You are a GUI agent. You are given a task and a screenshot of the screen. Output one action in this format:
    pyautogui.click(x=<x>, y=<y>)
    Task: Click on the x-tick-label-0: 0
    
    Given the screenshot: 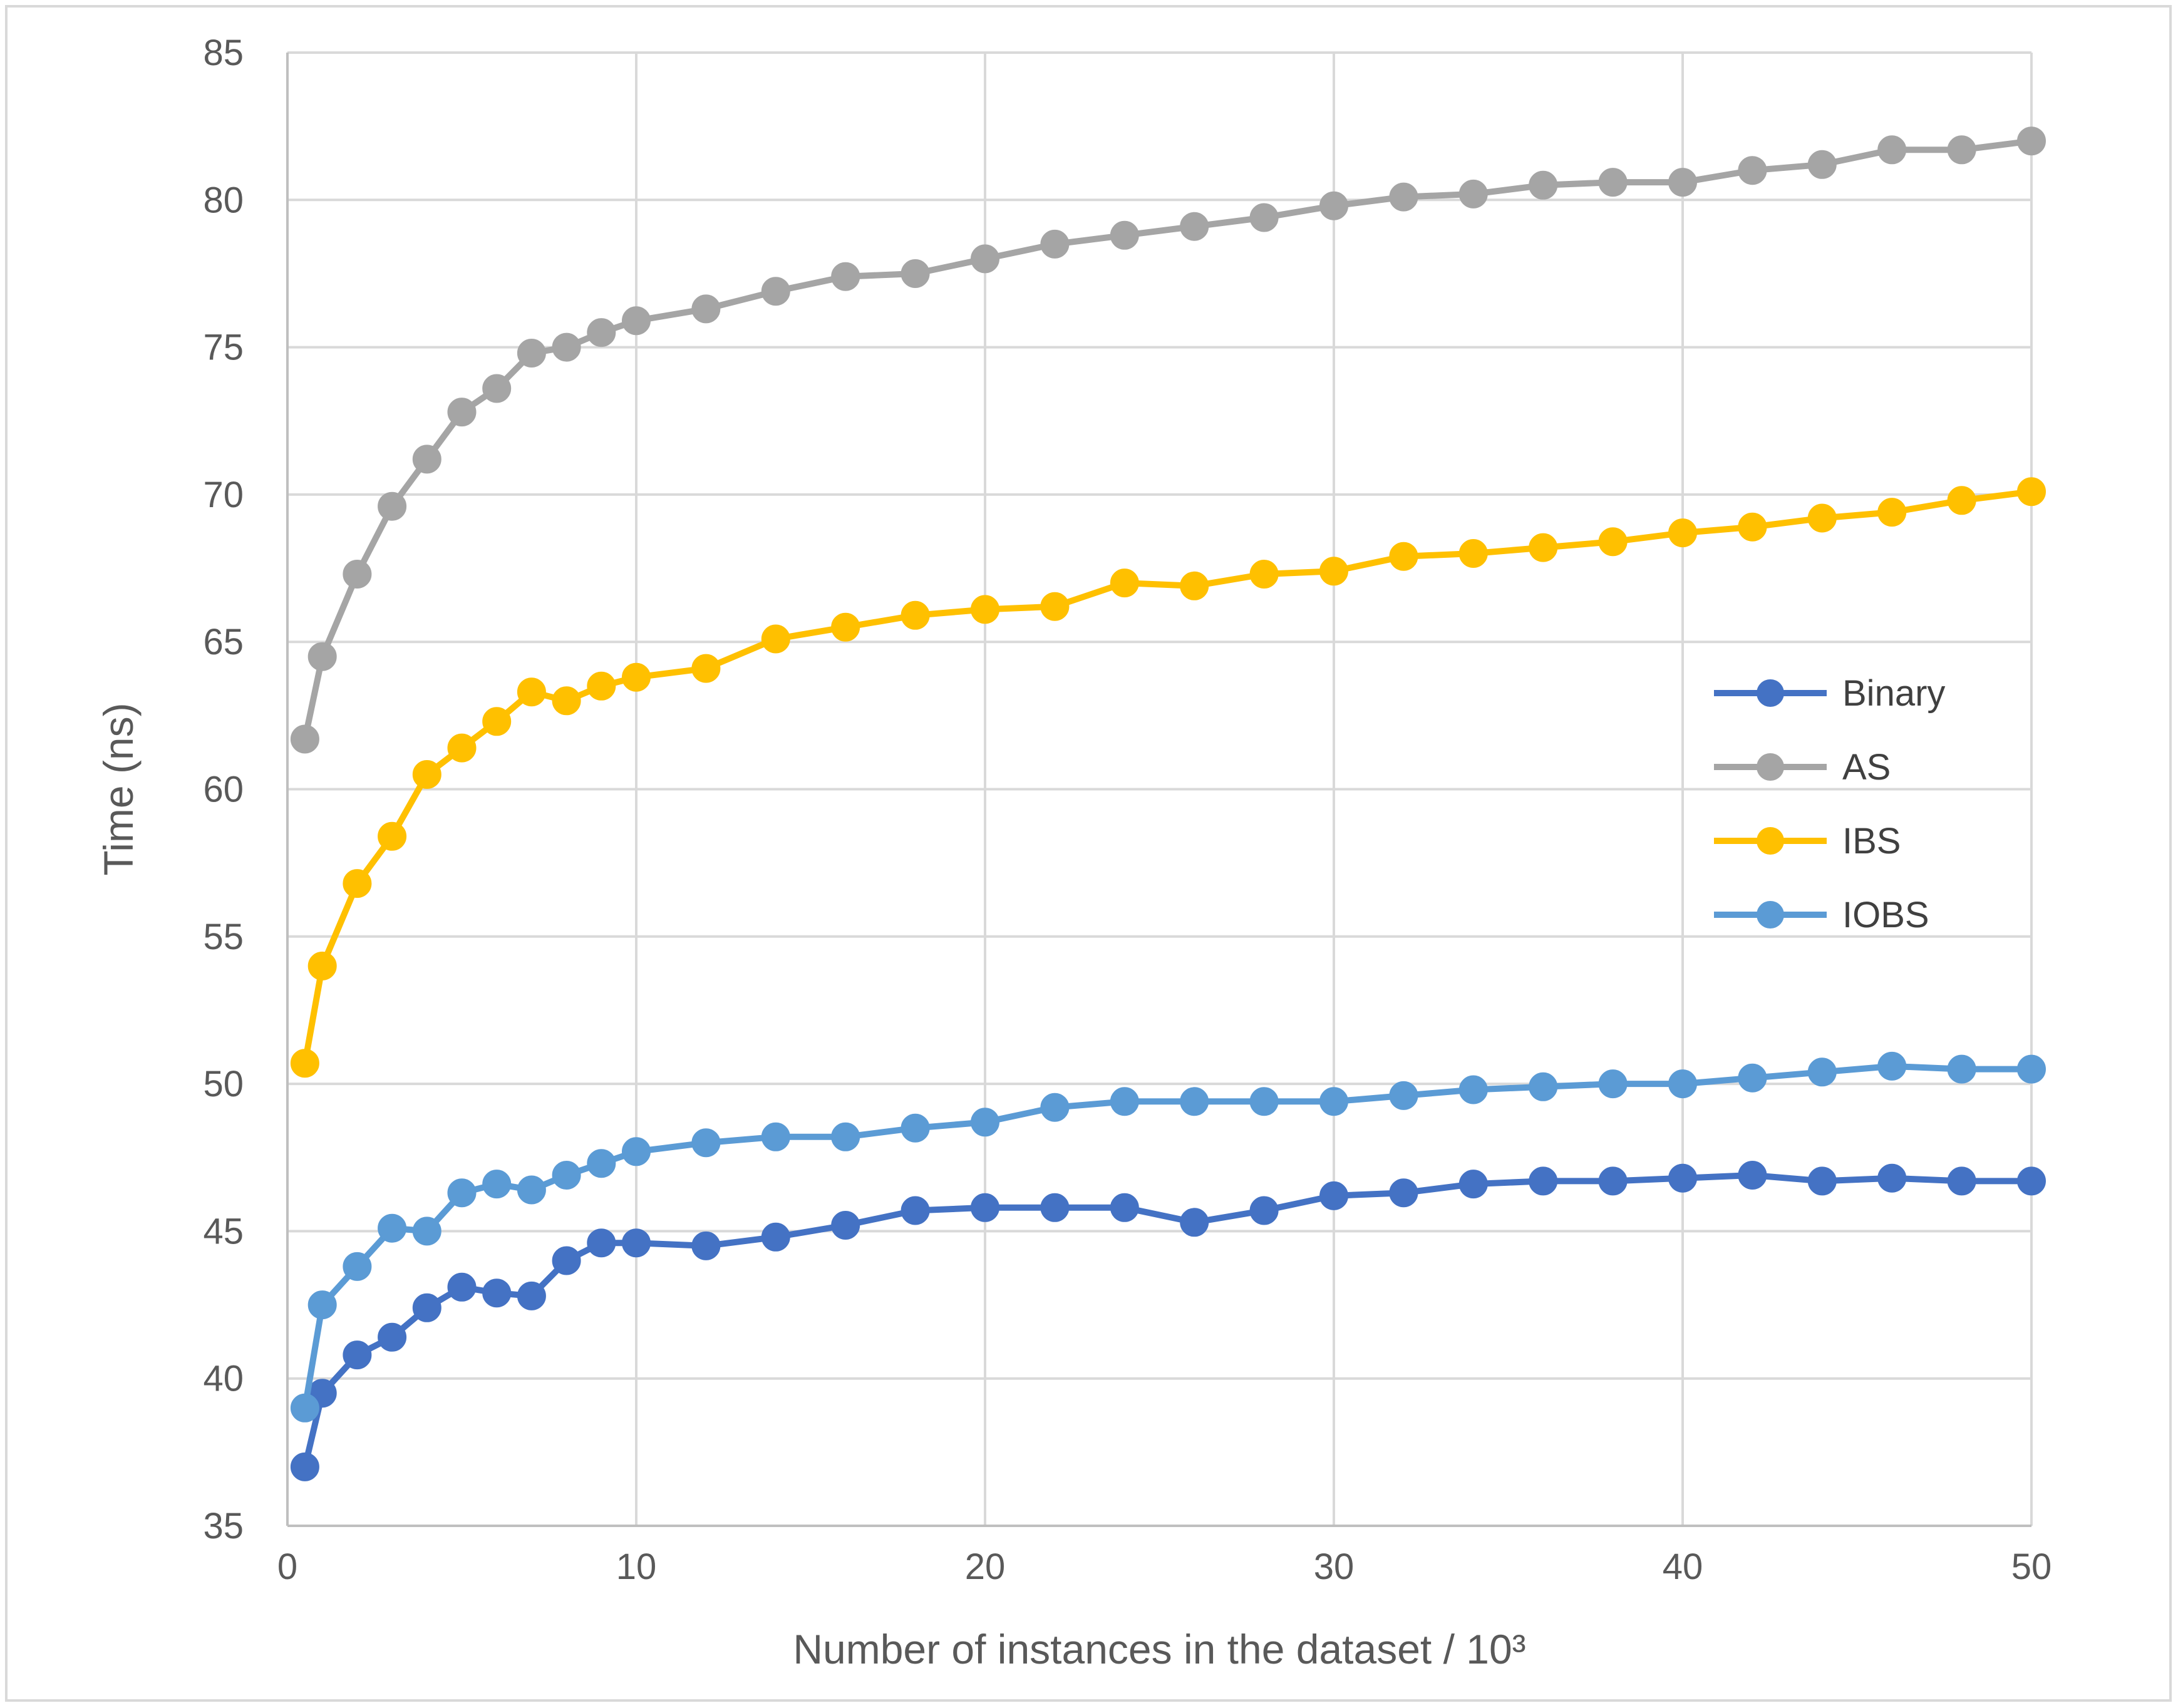 What is the action you would take?
    pyautogui.click(x=287, y=1566)
    